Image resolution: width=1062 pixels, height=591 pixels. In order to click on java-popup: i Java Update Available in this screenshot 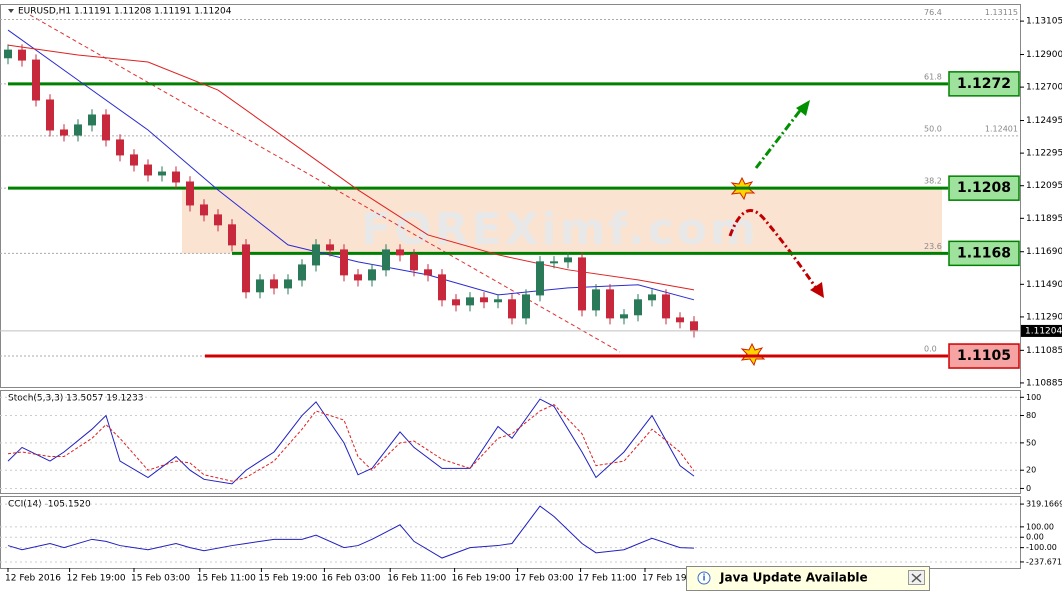, I will do `click(808, 578)`.